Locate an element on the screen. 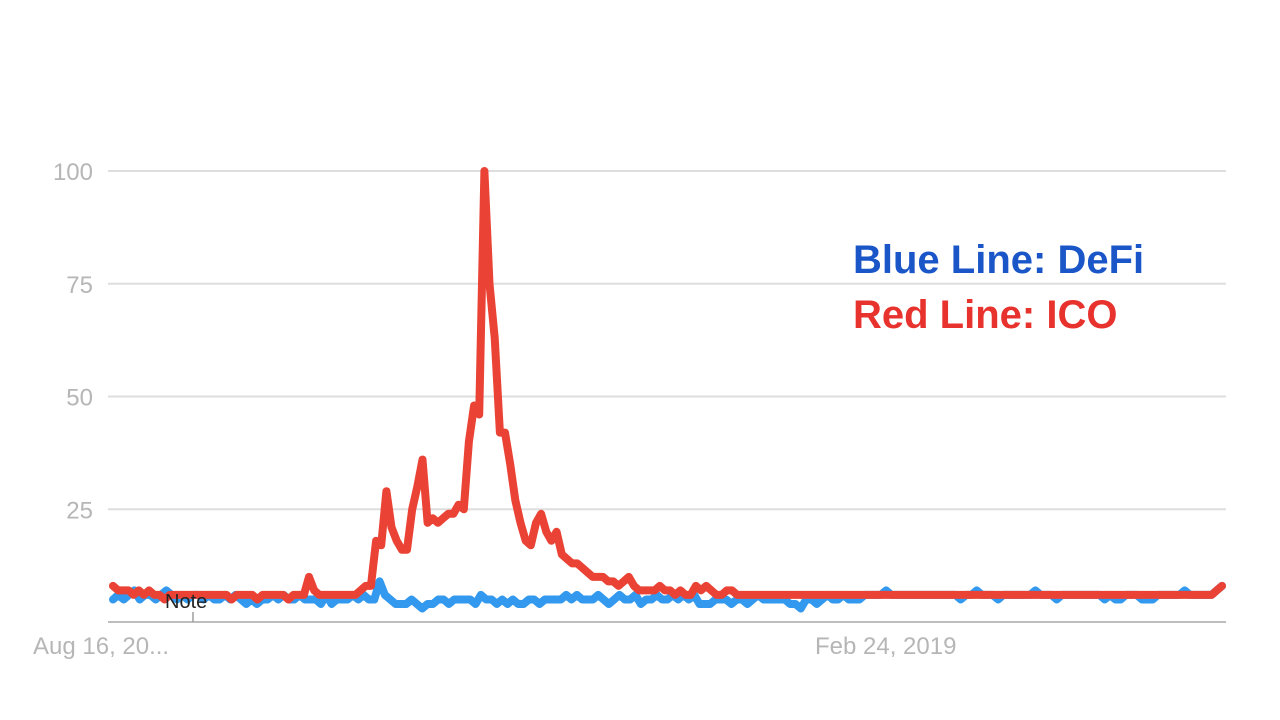  y-axis-ticks: 25 50 75 100 is located at coordinates (73, 341).